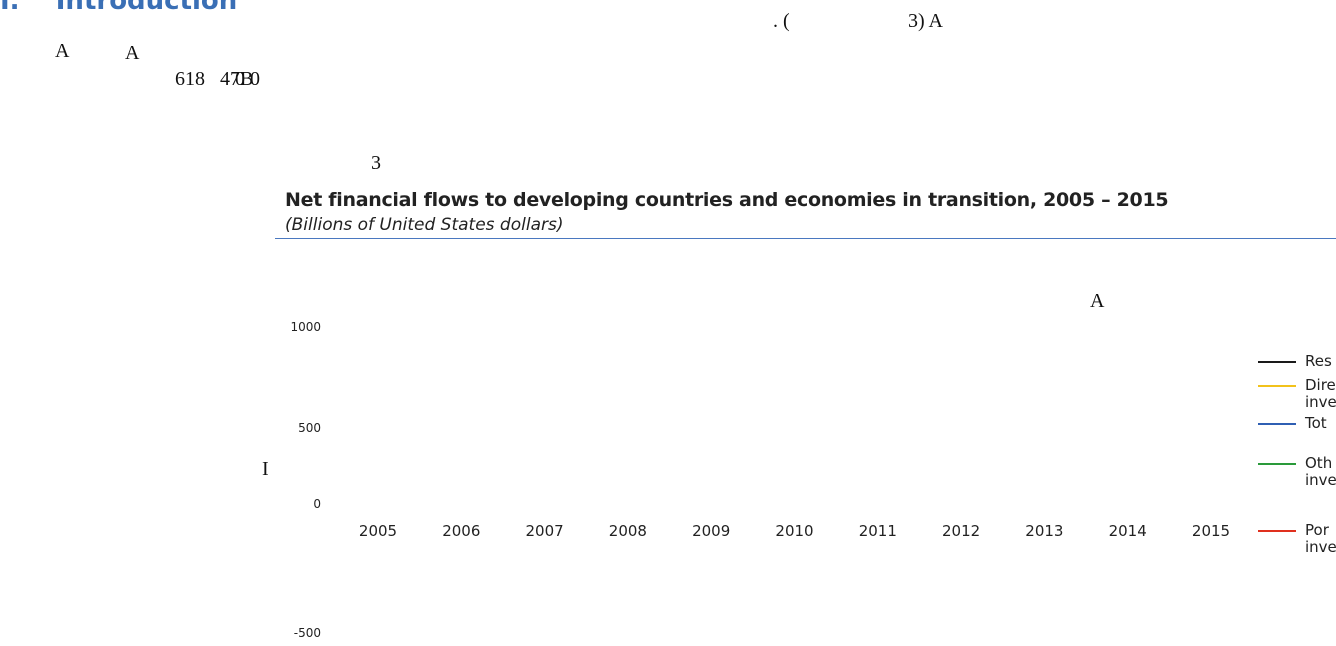 The width and height of the screenshot is (1336, 646). What do you see at coordinates (1127, 531) in the screenshot?
I see `x-tick-label: 2014` at bounding box center [1127, 531].